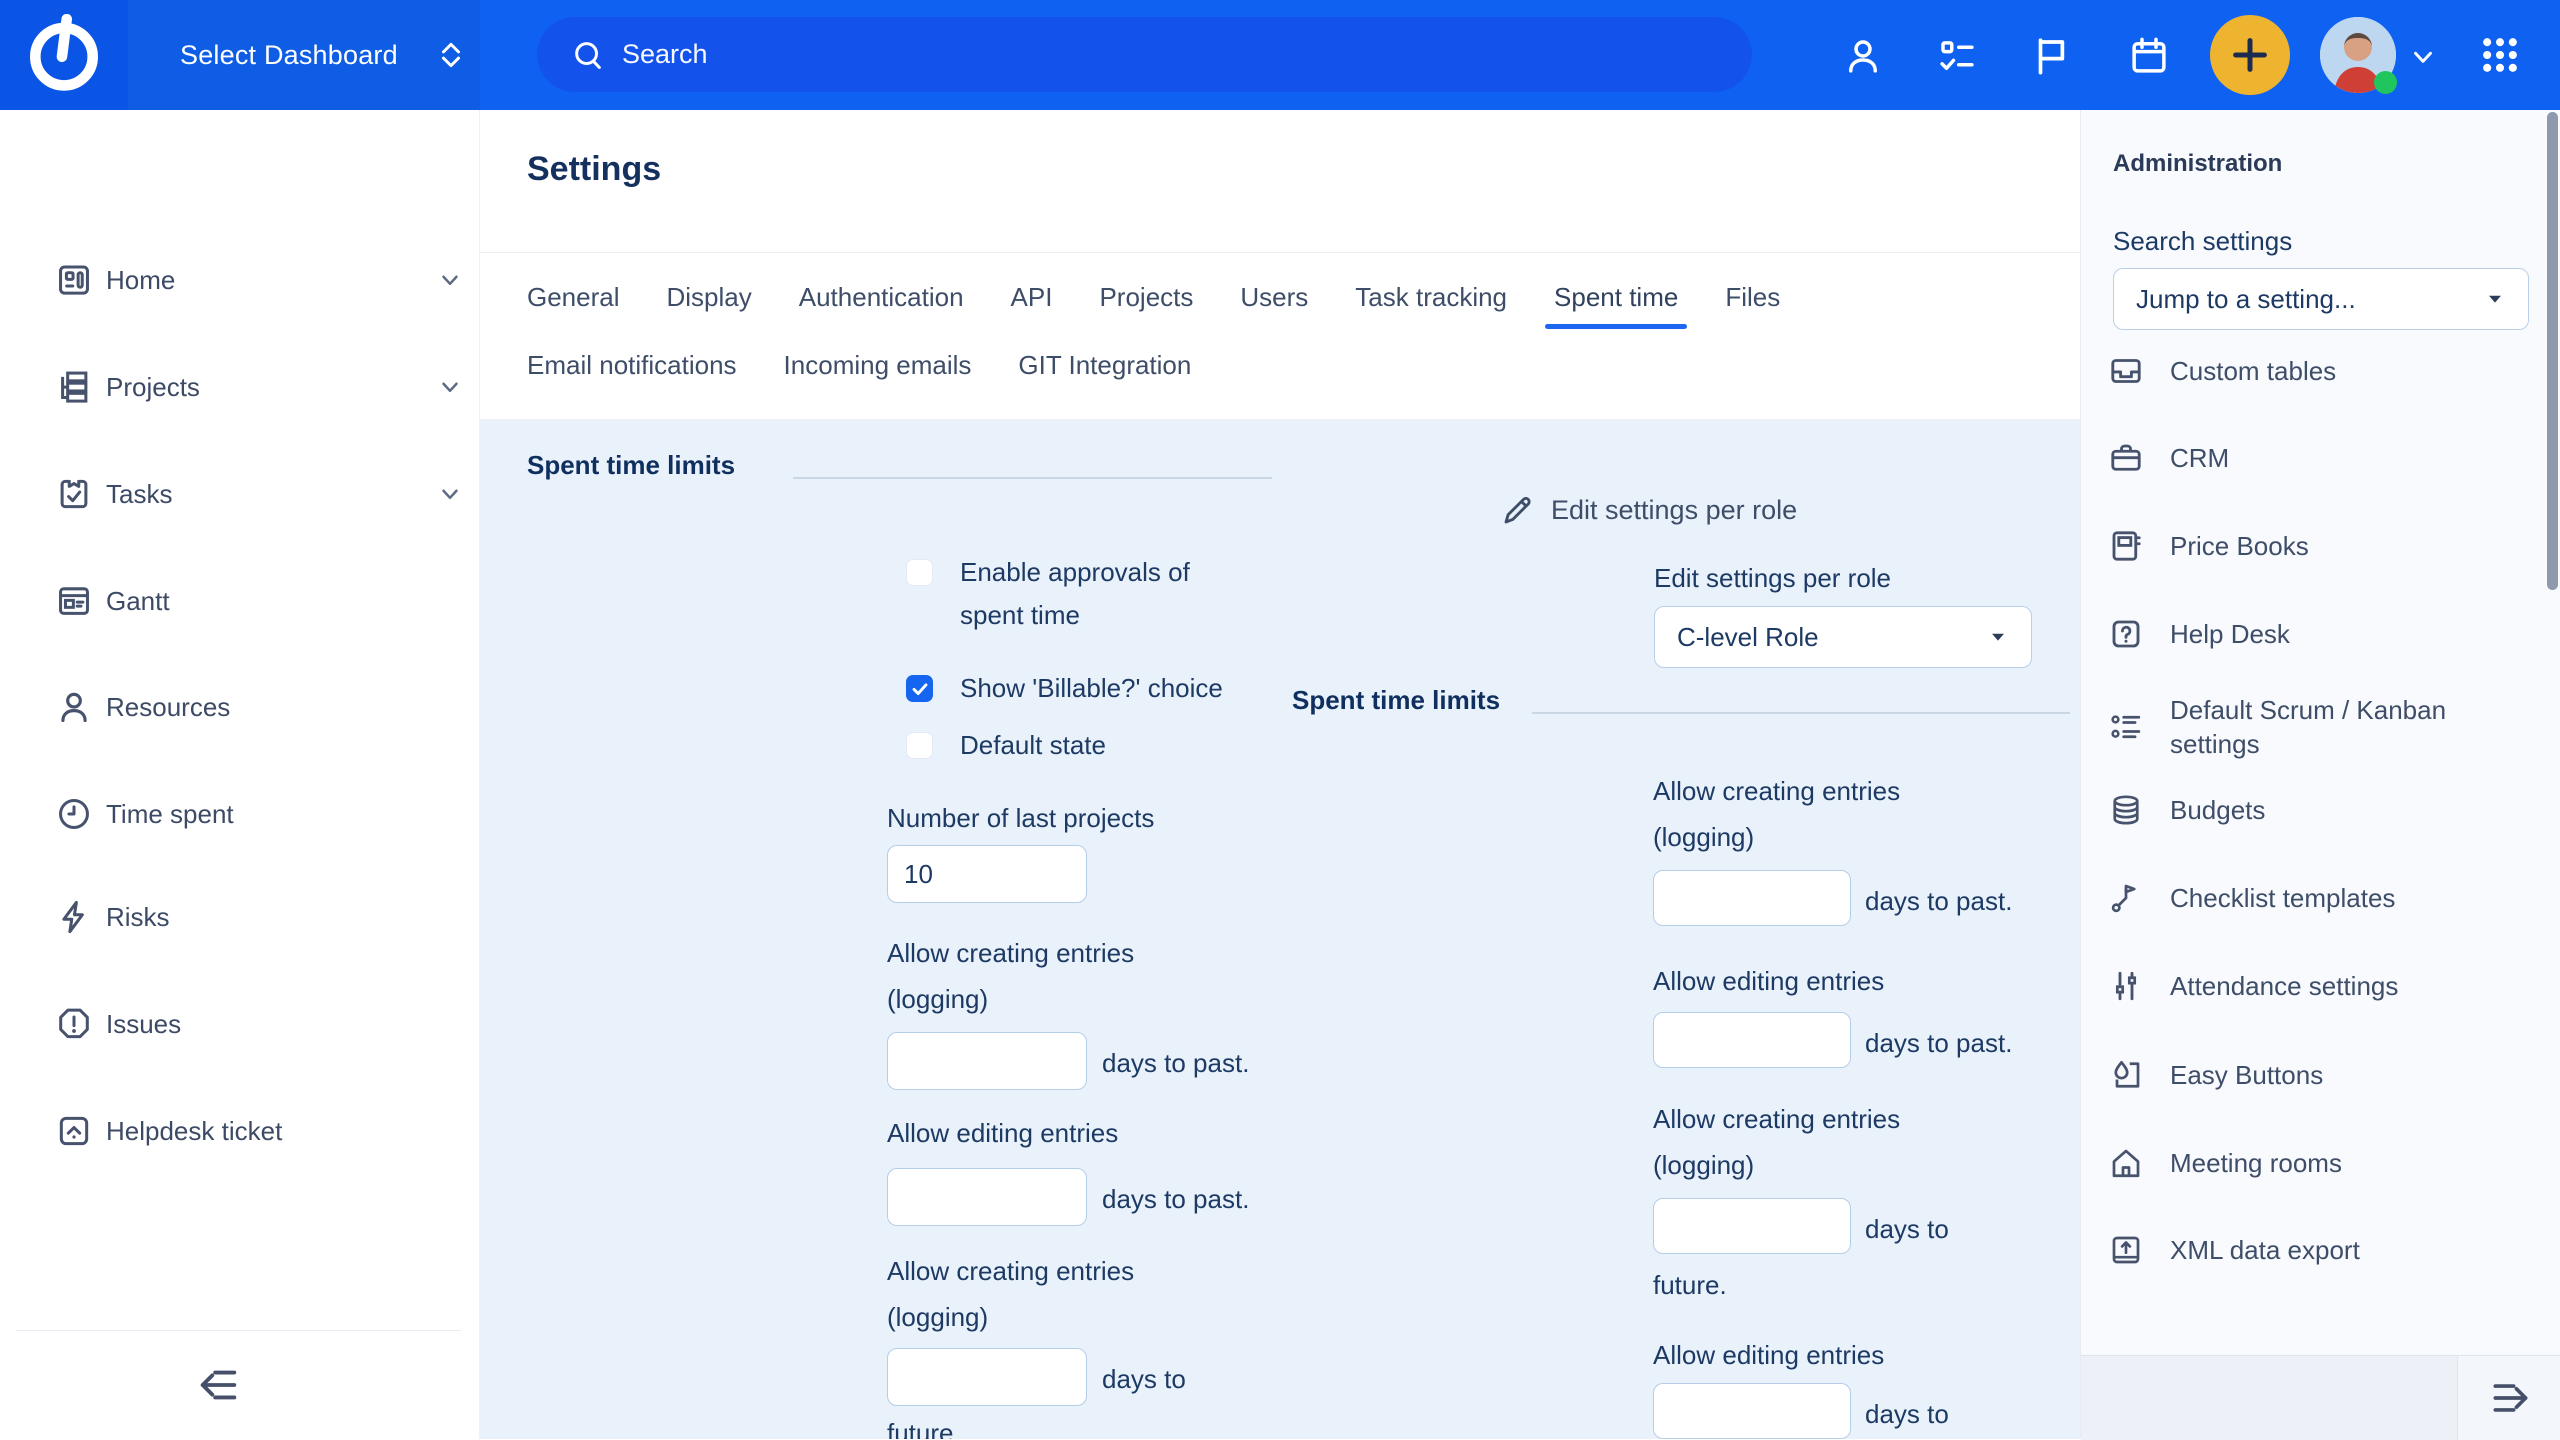 This screenshot has height=1440, width=2560. What do you see at coordinates (1753, 296) in the screenshot?
I see `tab-files: Files` at bounding box center [1753, 296].